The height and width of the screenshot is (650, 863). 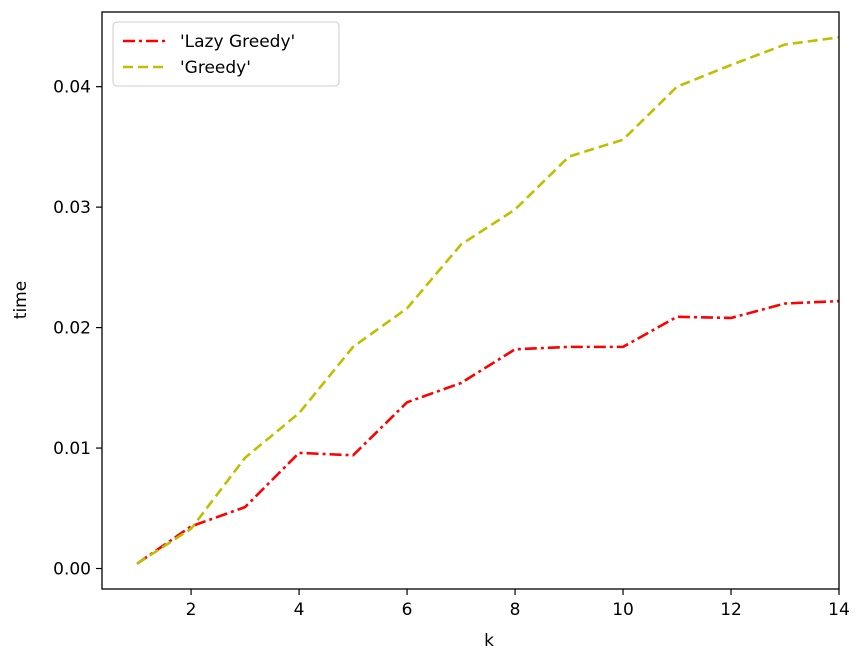 What do you see at coordinates (839, 610) in the screenshot?
I see `x-tick-label: 14` at bounding box center [839, 610].